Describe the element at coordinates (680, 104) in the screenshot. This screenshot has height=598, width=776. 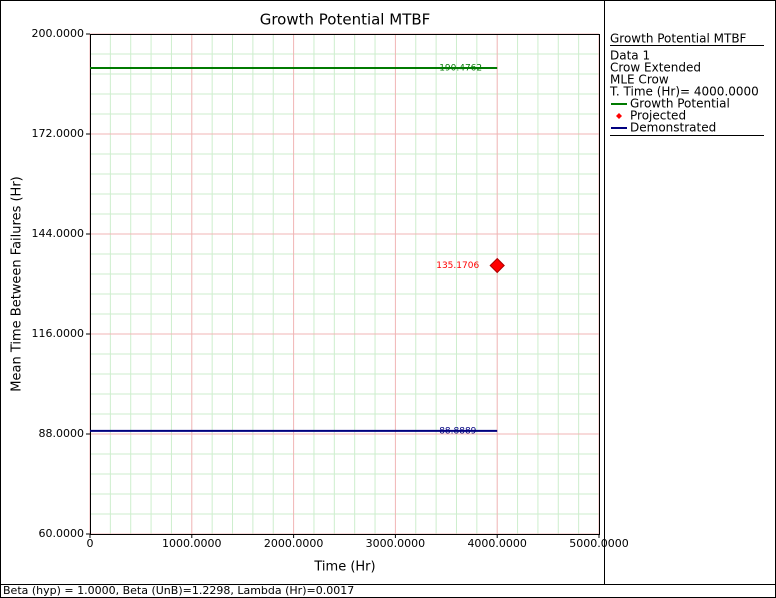
I see `legend-label: Growth Potential` at that location.